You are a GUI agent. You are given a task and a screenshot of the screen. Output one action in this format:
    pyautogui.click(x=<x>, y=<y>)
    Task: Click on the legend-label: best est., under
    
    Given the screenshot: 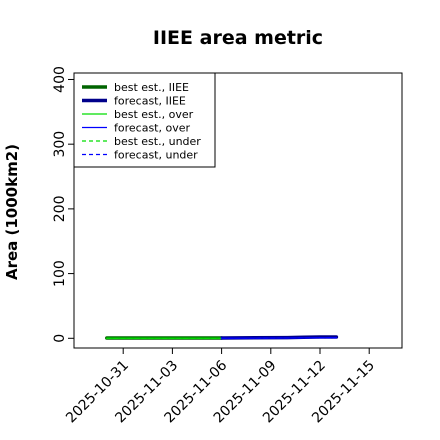 What is the action you would take?
    pyautogui.click(x=157, y=141)
    